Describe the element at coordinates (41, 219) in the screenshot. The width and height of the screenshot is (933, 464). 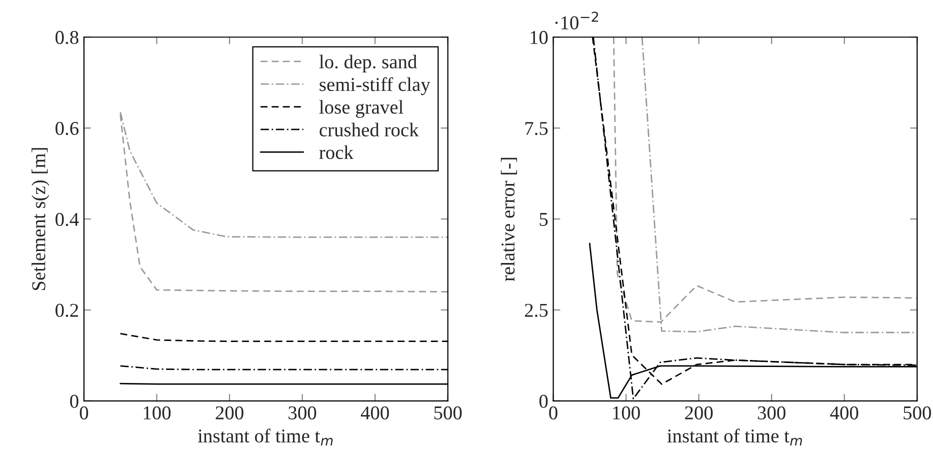
I see `y-axis-title: Setlement s(z) [m]` at that location.